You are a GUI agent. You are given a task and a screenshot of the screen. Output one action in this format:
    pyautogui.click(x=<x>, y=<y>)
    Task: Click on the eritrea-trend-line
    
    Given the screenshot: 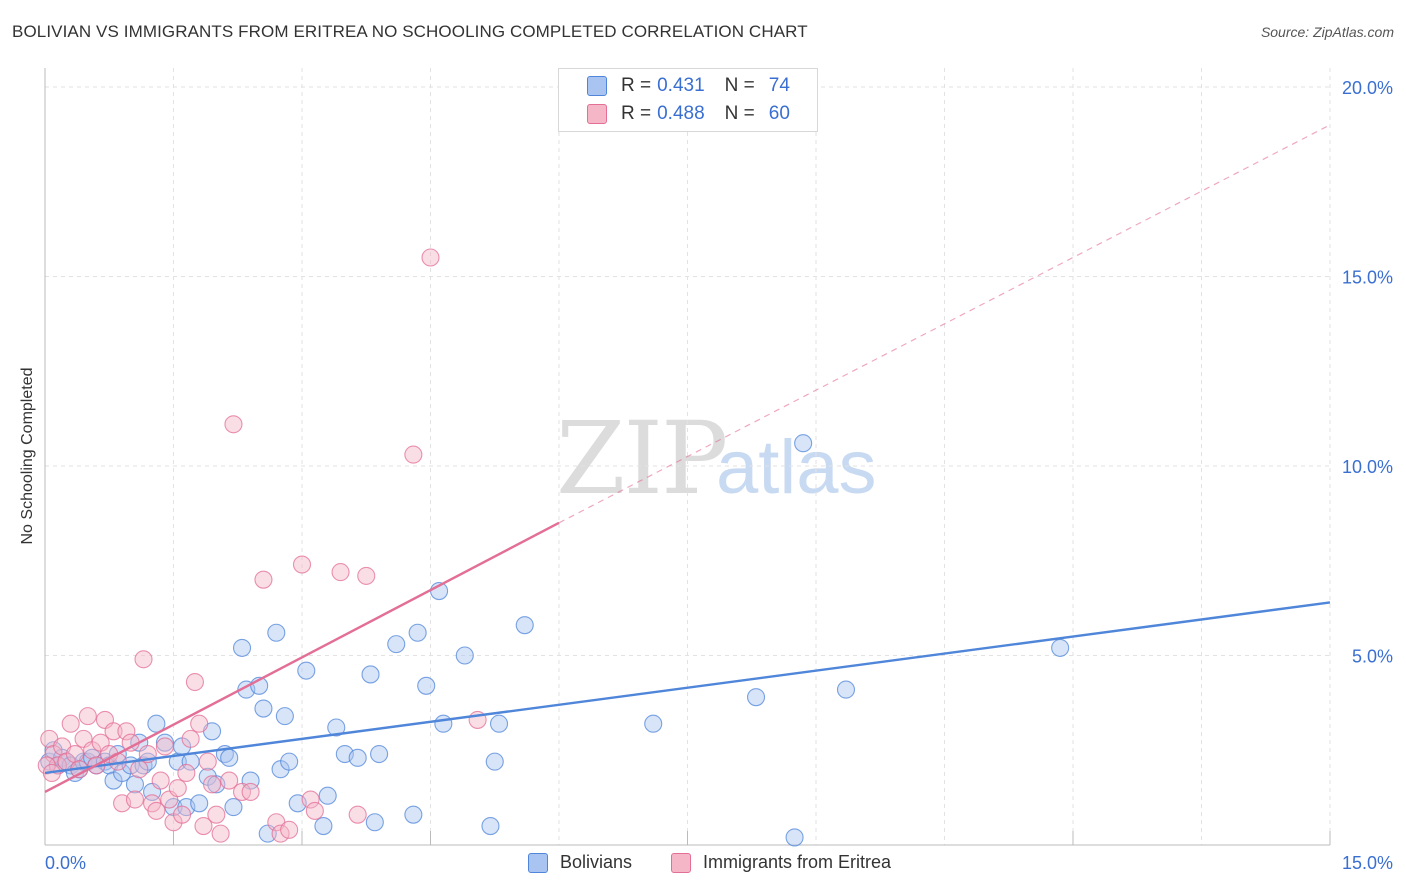 What is the action you would take?
    pyautogui.click(x=302, y=657)
    